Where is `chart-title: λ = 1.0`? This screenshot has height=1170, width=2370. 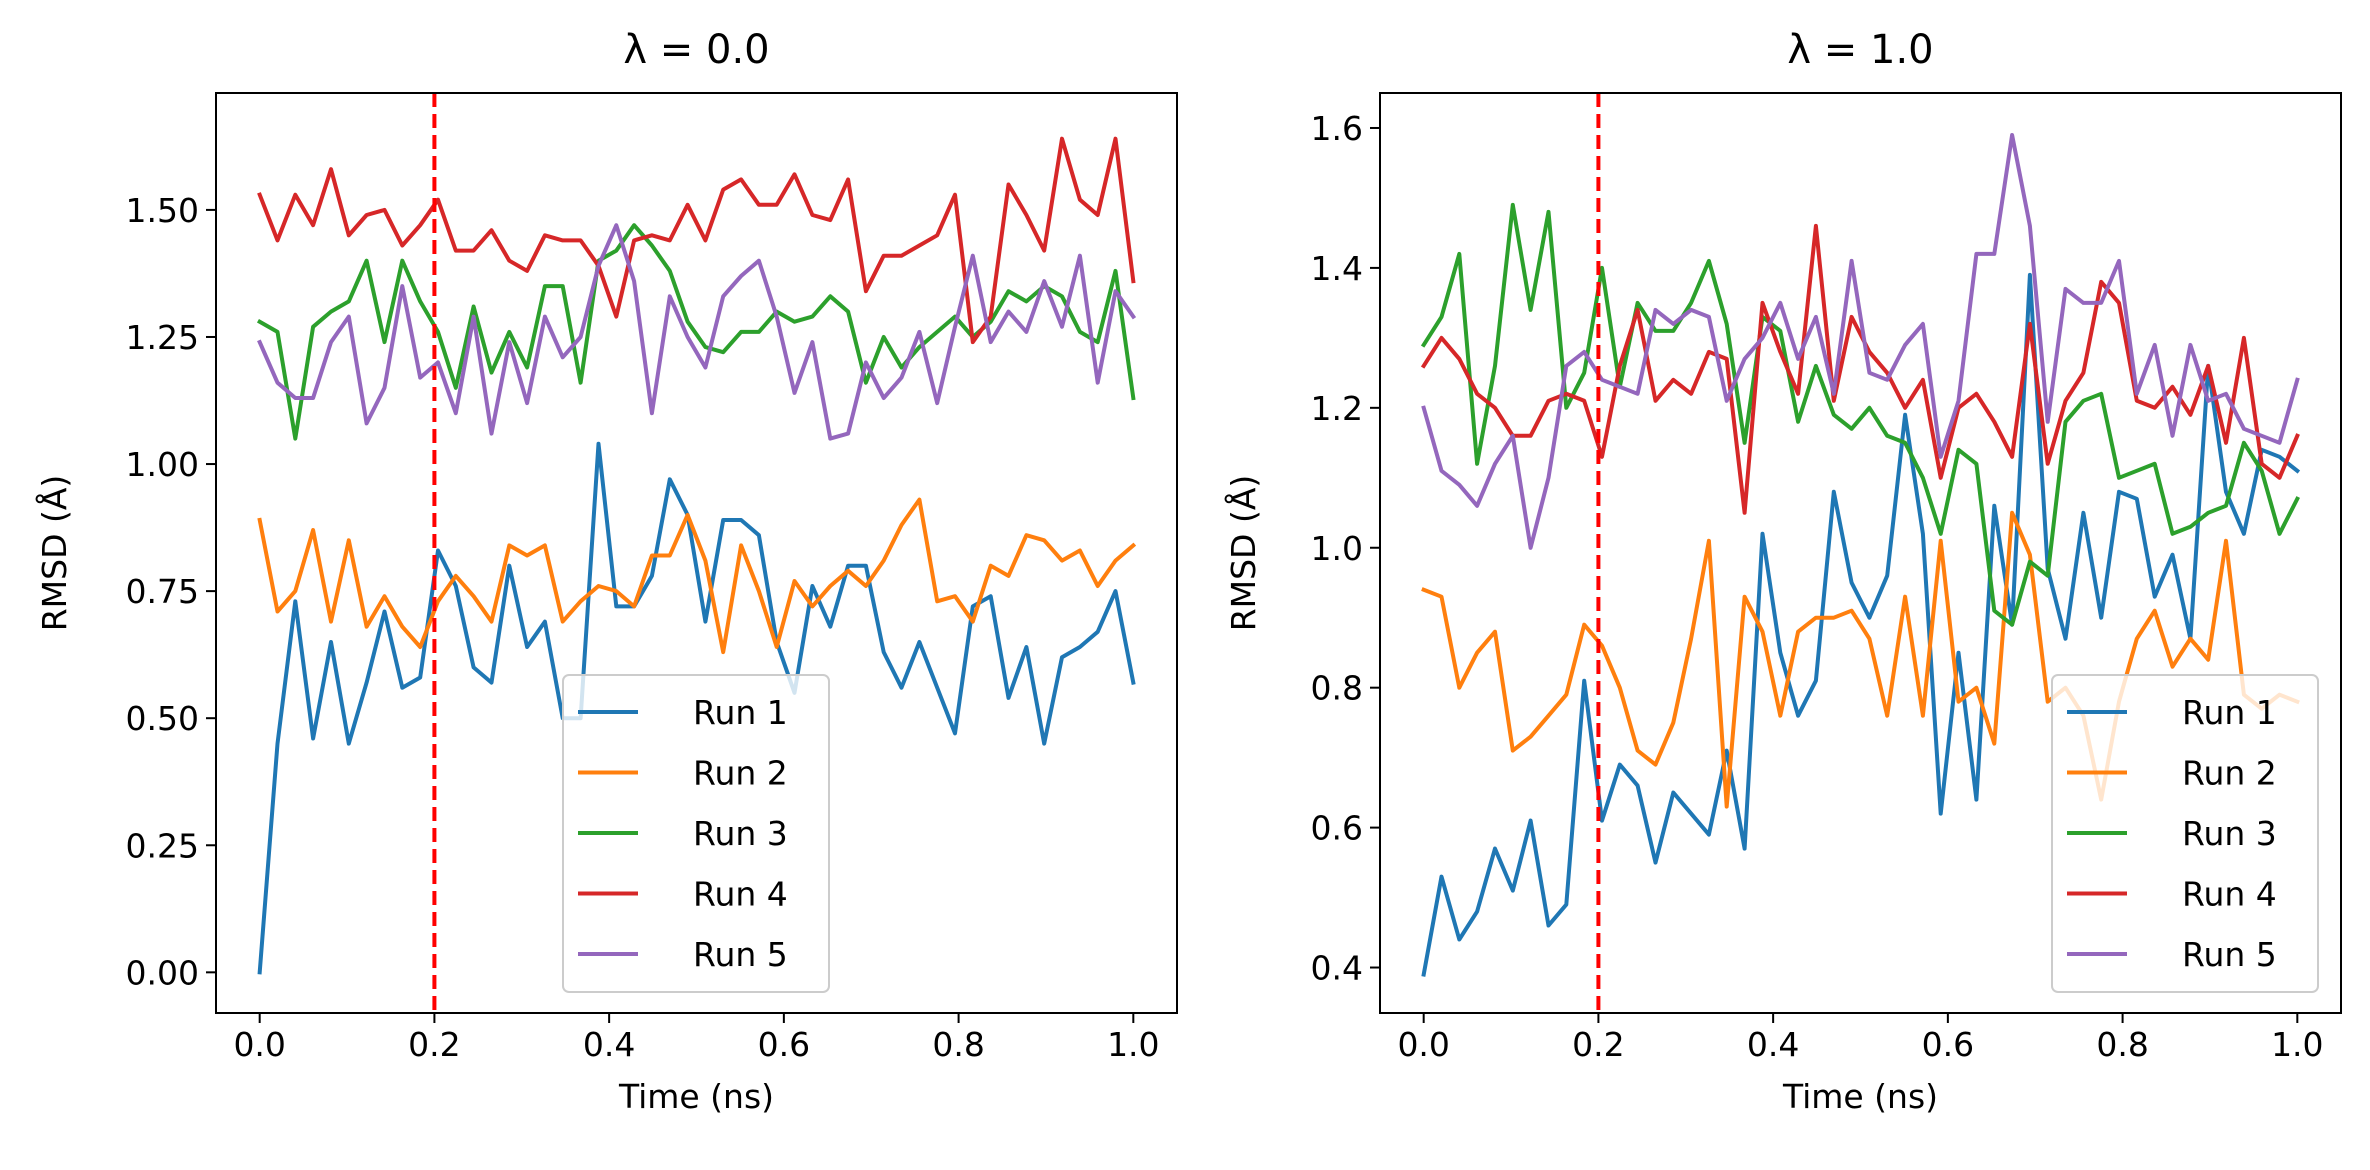 chart-title: λ = 1.0 is located at coordinates (1860, 50).